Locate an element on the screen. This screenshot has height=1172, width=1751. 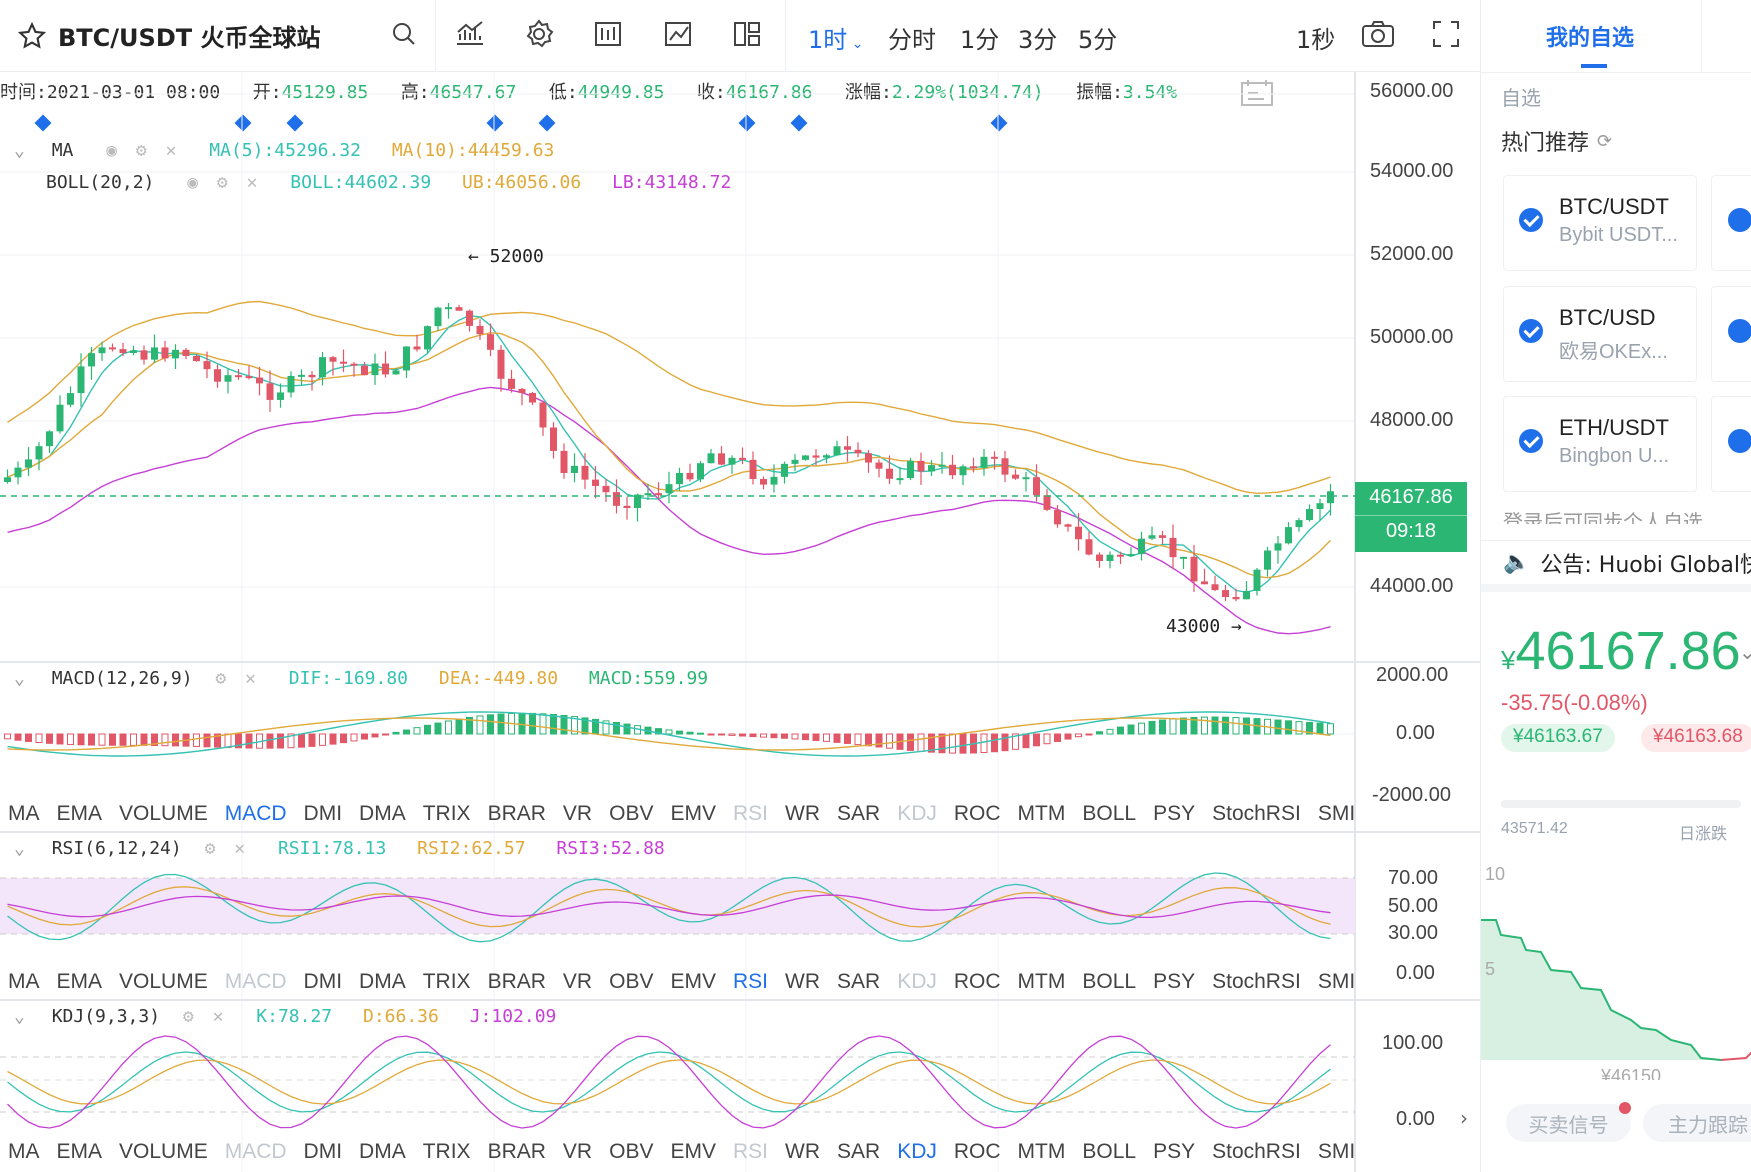
notice-bar: 🔈 公告: Huobi Global快 is located at coordinates (1616, 566).